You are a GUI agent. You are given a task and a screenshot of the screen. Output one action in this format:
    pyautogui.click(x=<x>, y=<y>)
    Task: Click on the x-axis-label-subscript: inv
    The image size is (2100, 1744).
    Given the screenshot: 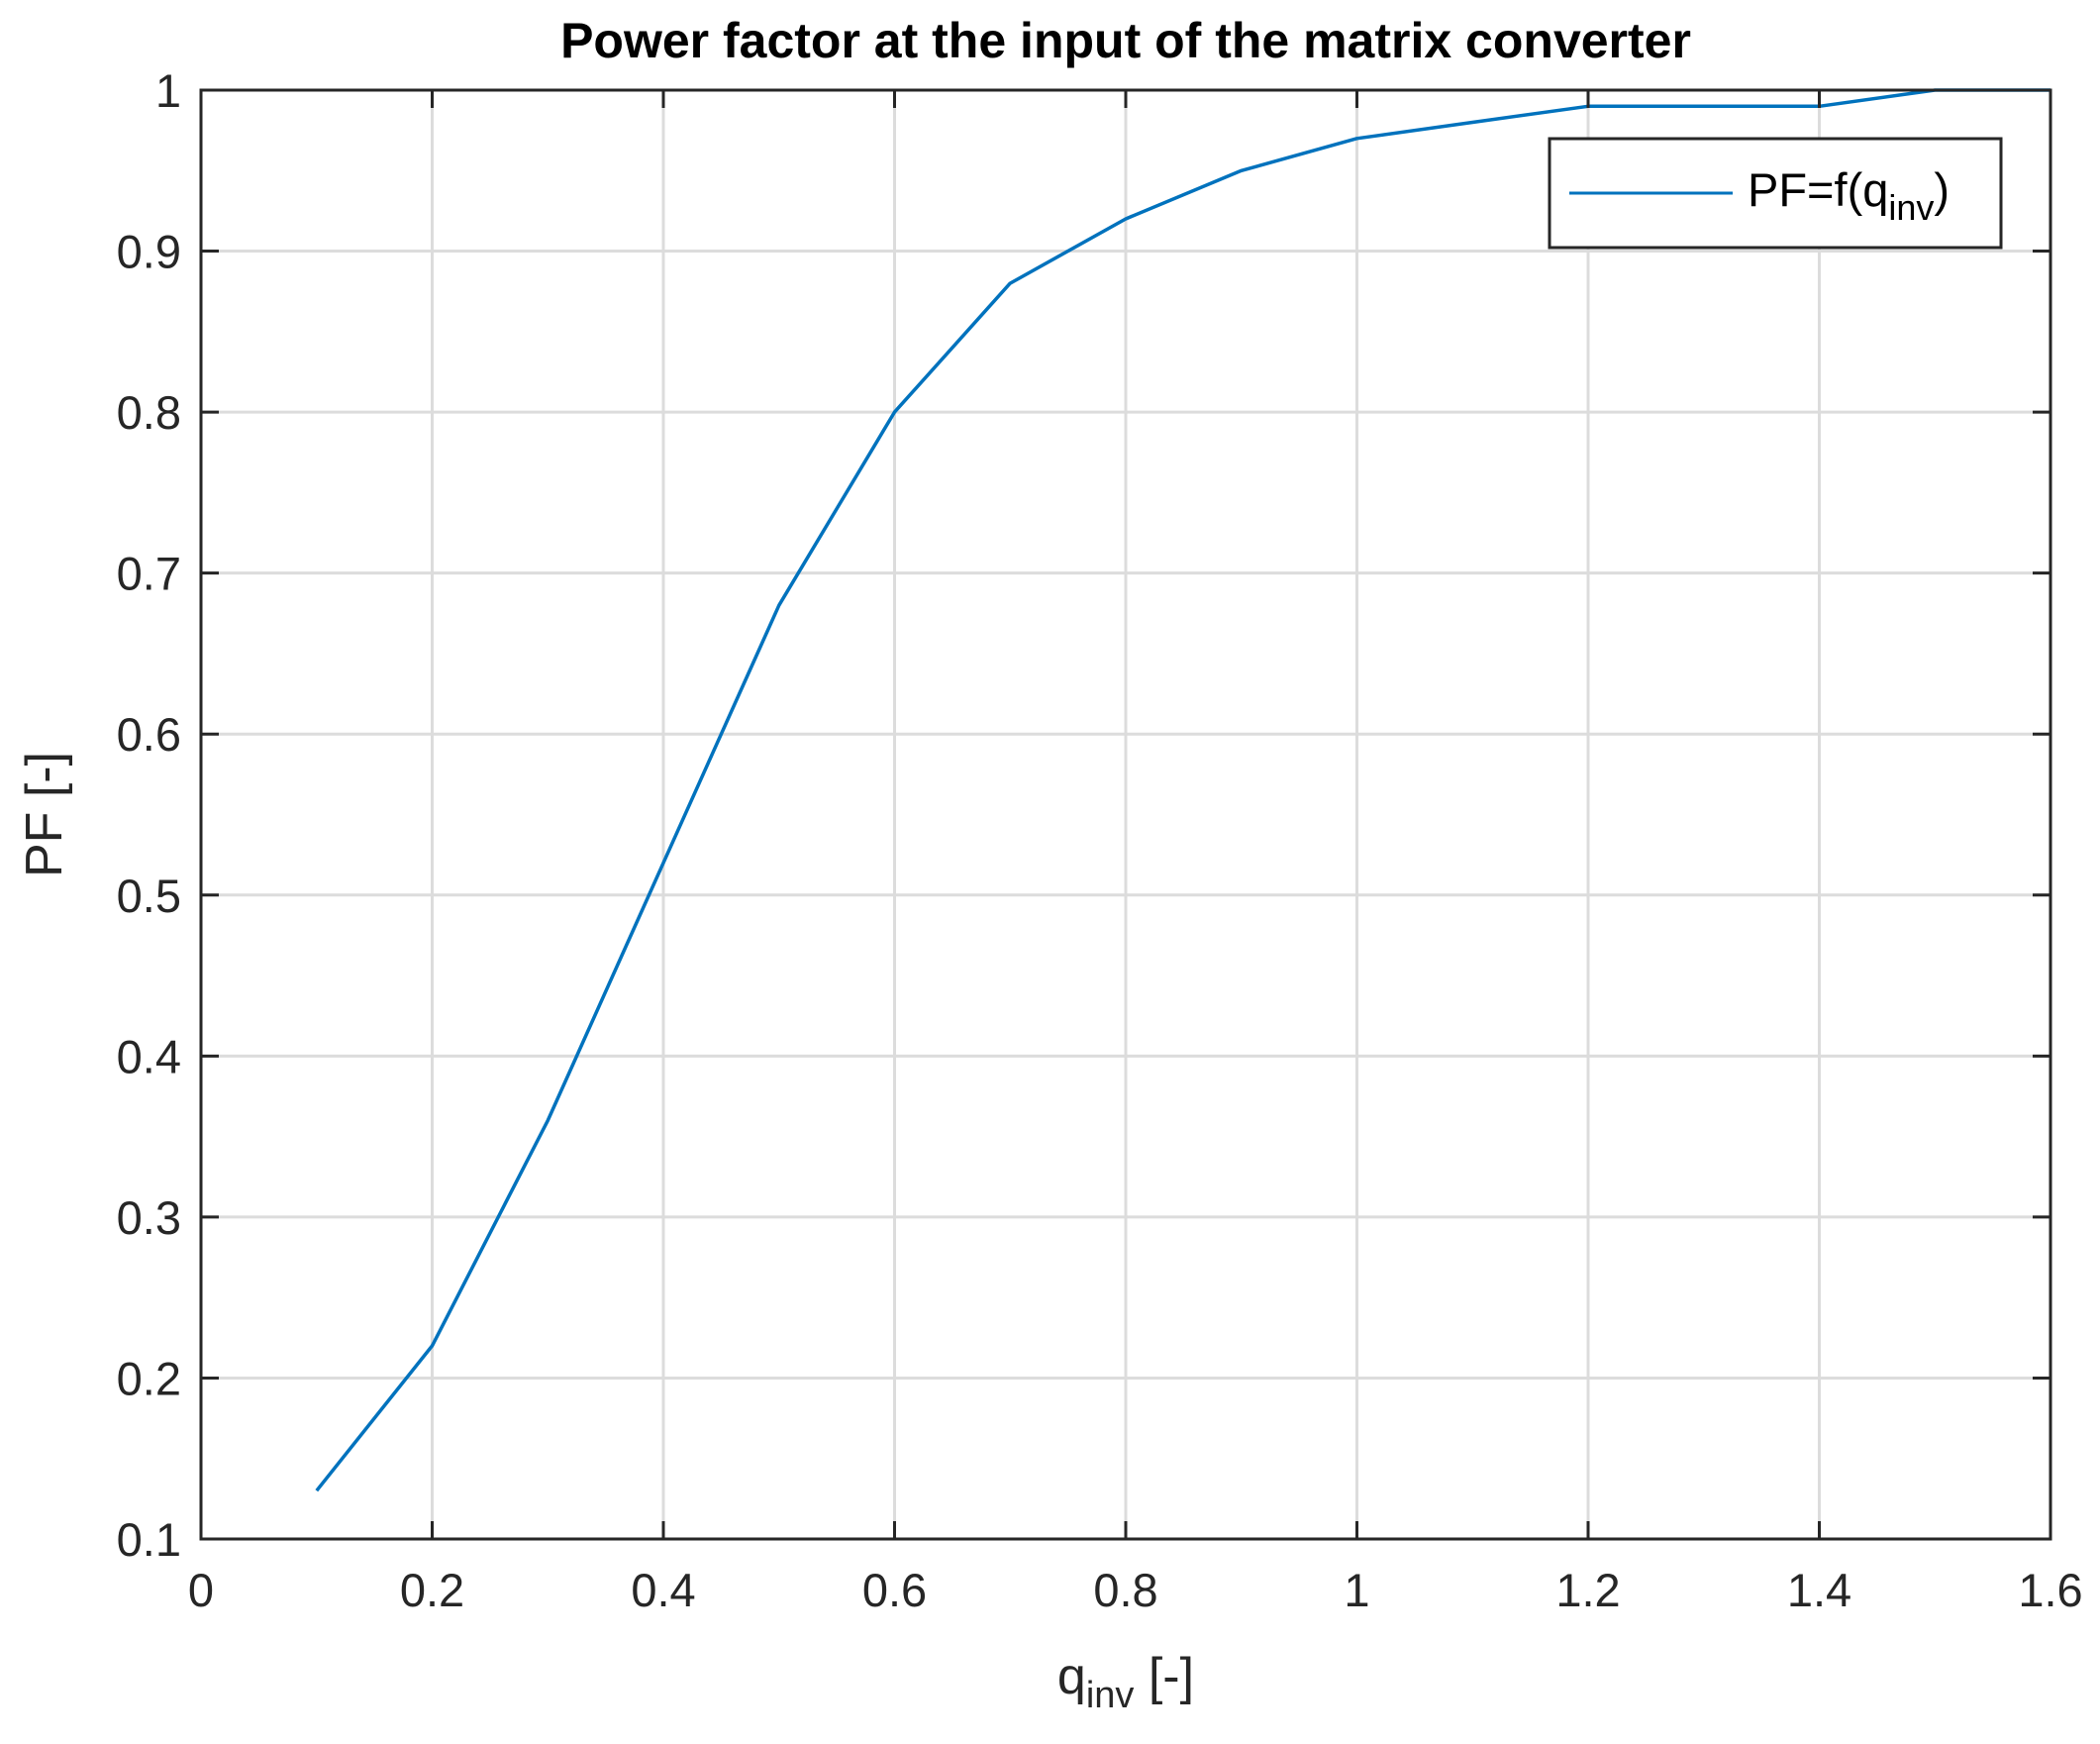 What is the action you would take?
    pyautogui.click(x=1110, y=1695)
    